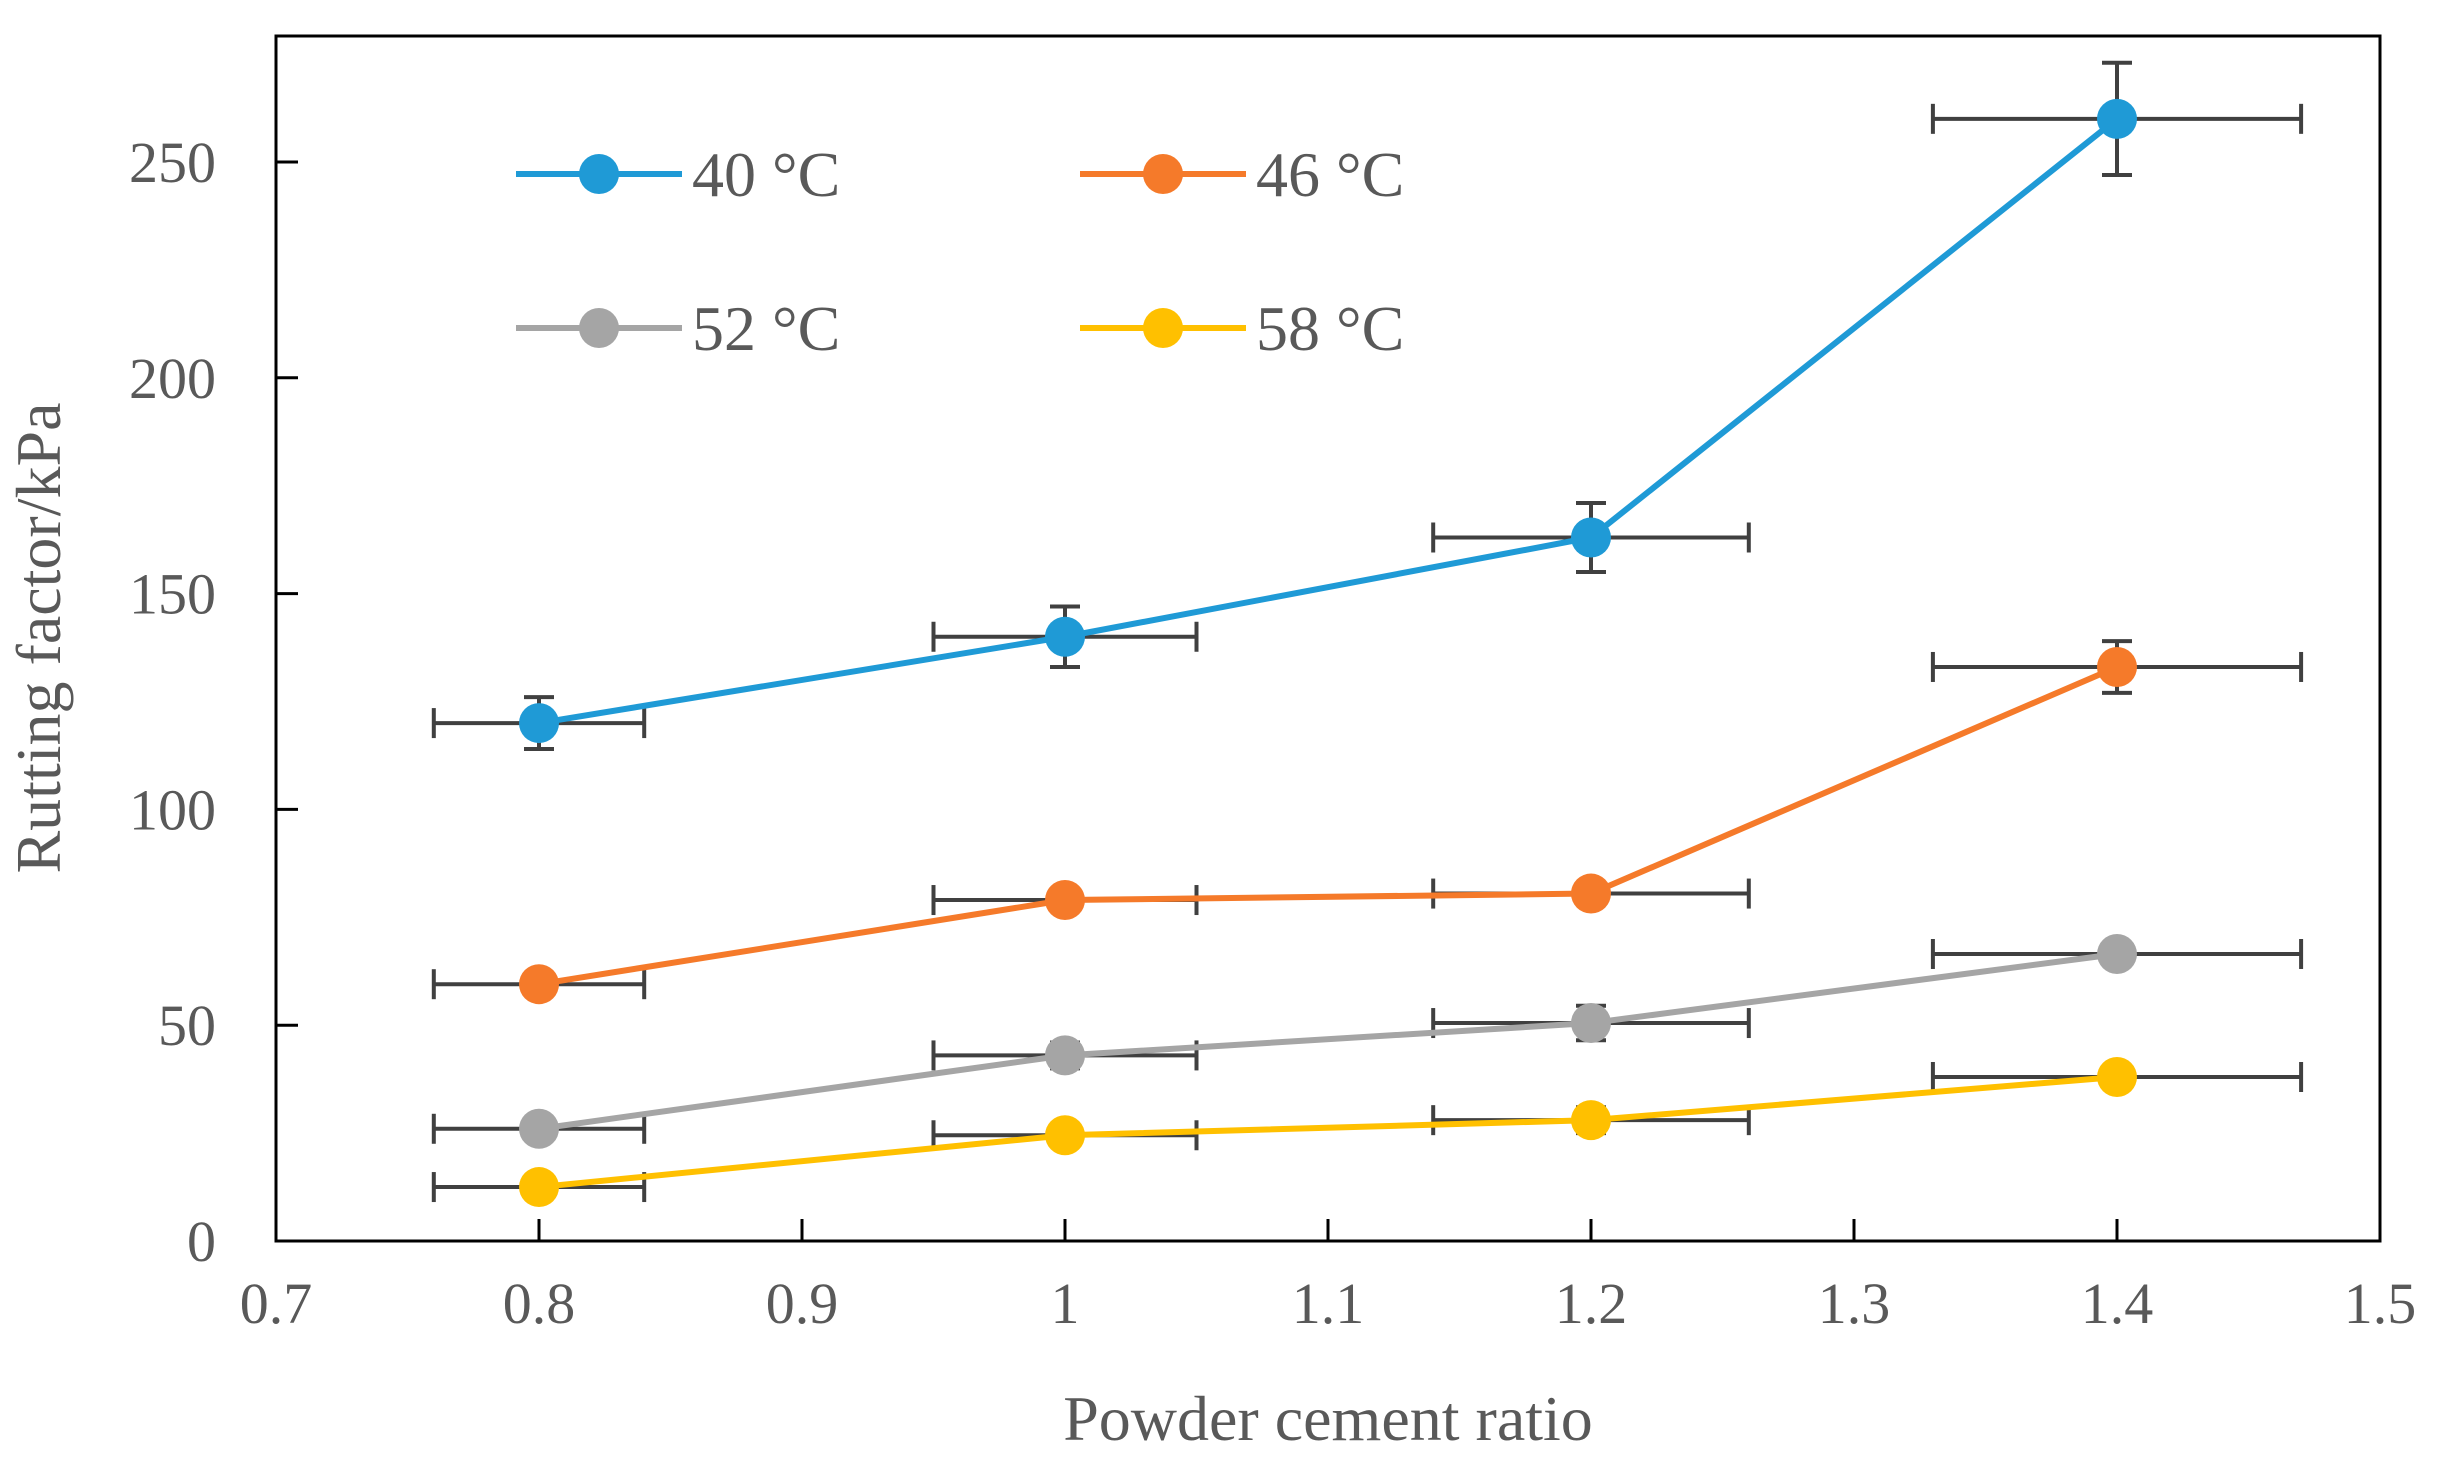 The height and width of the screenshot is (1475, 2444). What do you see at coordinates (187, 1025) in the screenshot?
I see `y-tick-label: 50` at bounding box center [187, 1025].